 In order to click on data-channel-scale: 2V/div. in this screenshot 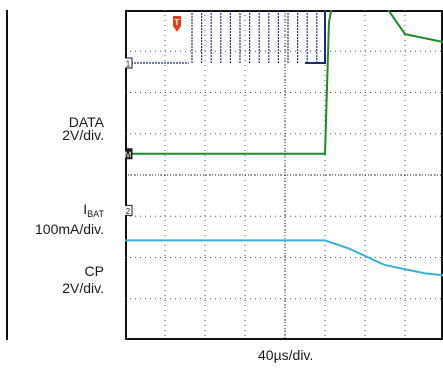, I will do `click(83, 135)`.